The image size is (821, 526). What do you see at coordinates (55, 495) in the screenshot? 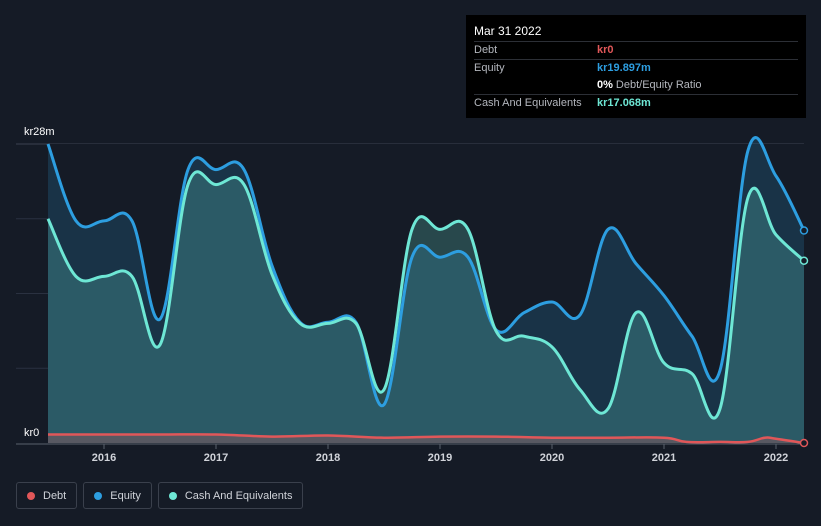
I see `legend-debt-label: Debt` at bounding box center [55, 495].